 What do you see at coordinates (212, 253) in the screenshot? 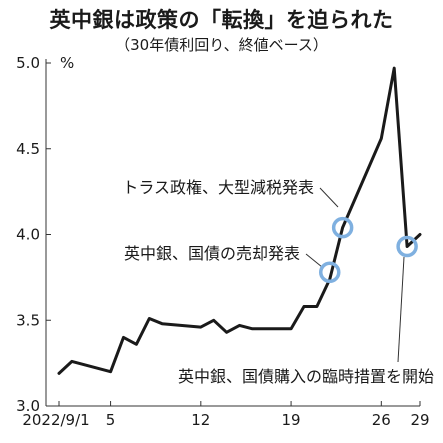
I see `annotation-label: 英中銀、国債の売却発表` at bounding box center [212, 253].